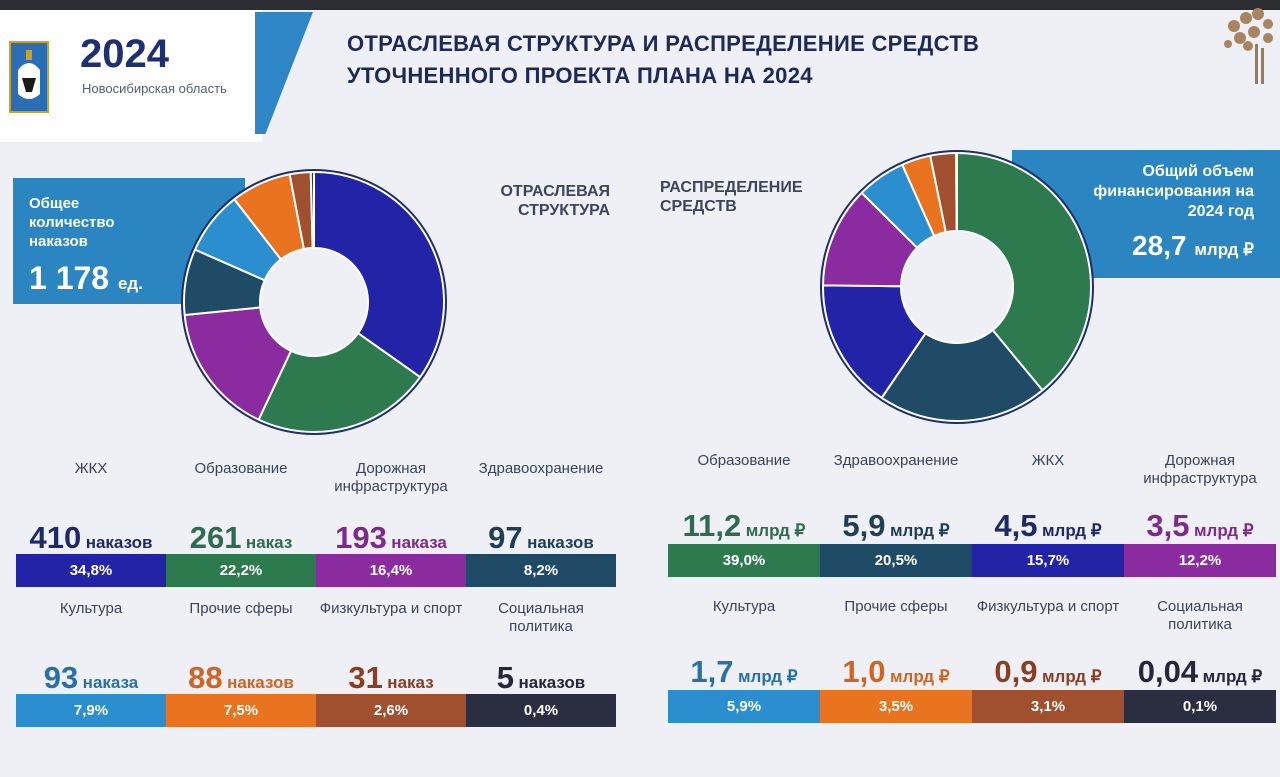 The width and height of the screenshot is (1280, 777). Describe the element at coordinates (1048, 526) in the screenshot. I see `funding-value: 4,5 млрд ₽` at that location.